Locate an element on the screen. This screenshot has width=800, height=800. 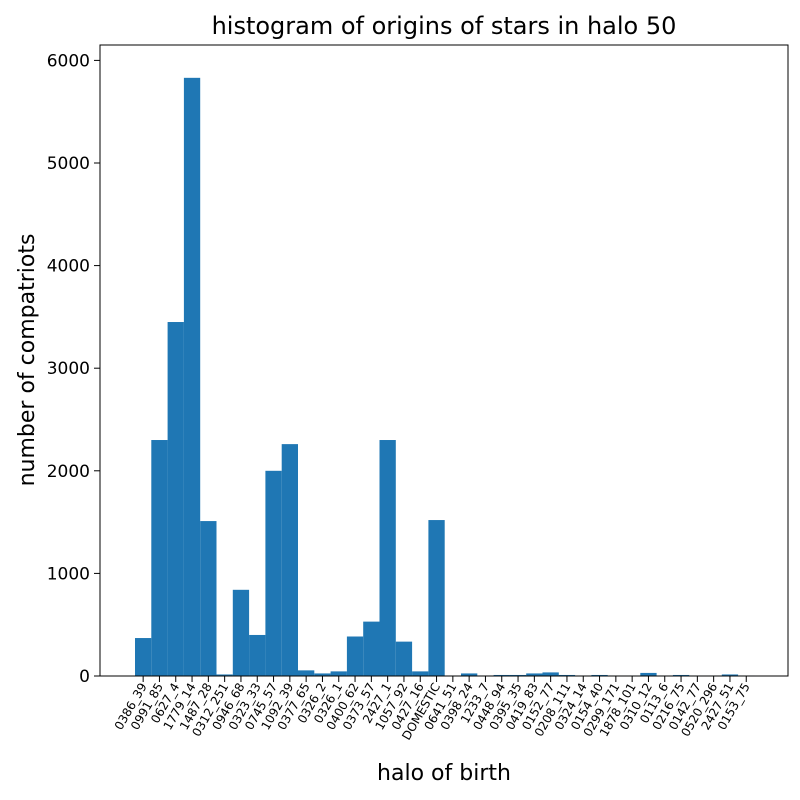
y-ticks: 0 1000 2000 3000 4000 5000 6000 is located at coordinates (73, 369).